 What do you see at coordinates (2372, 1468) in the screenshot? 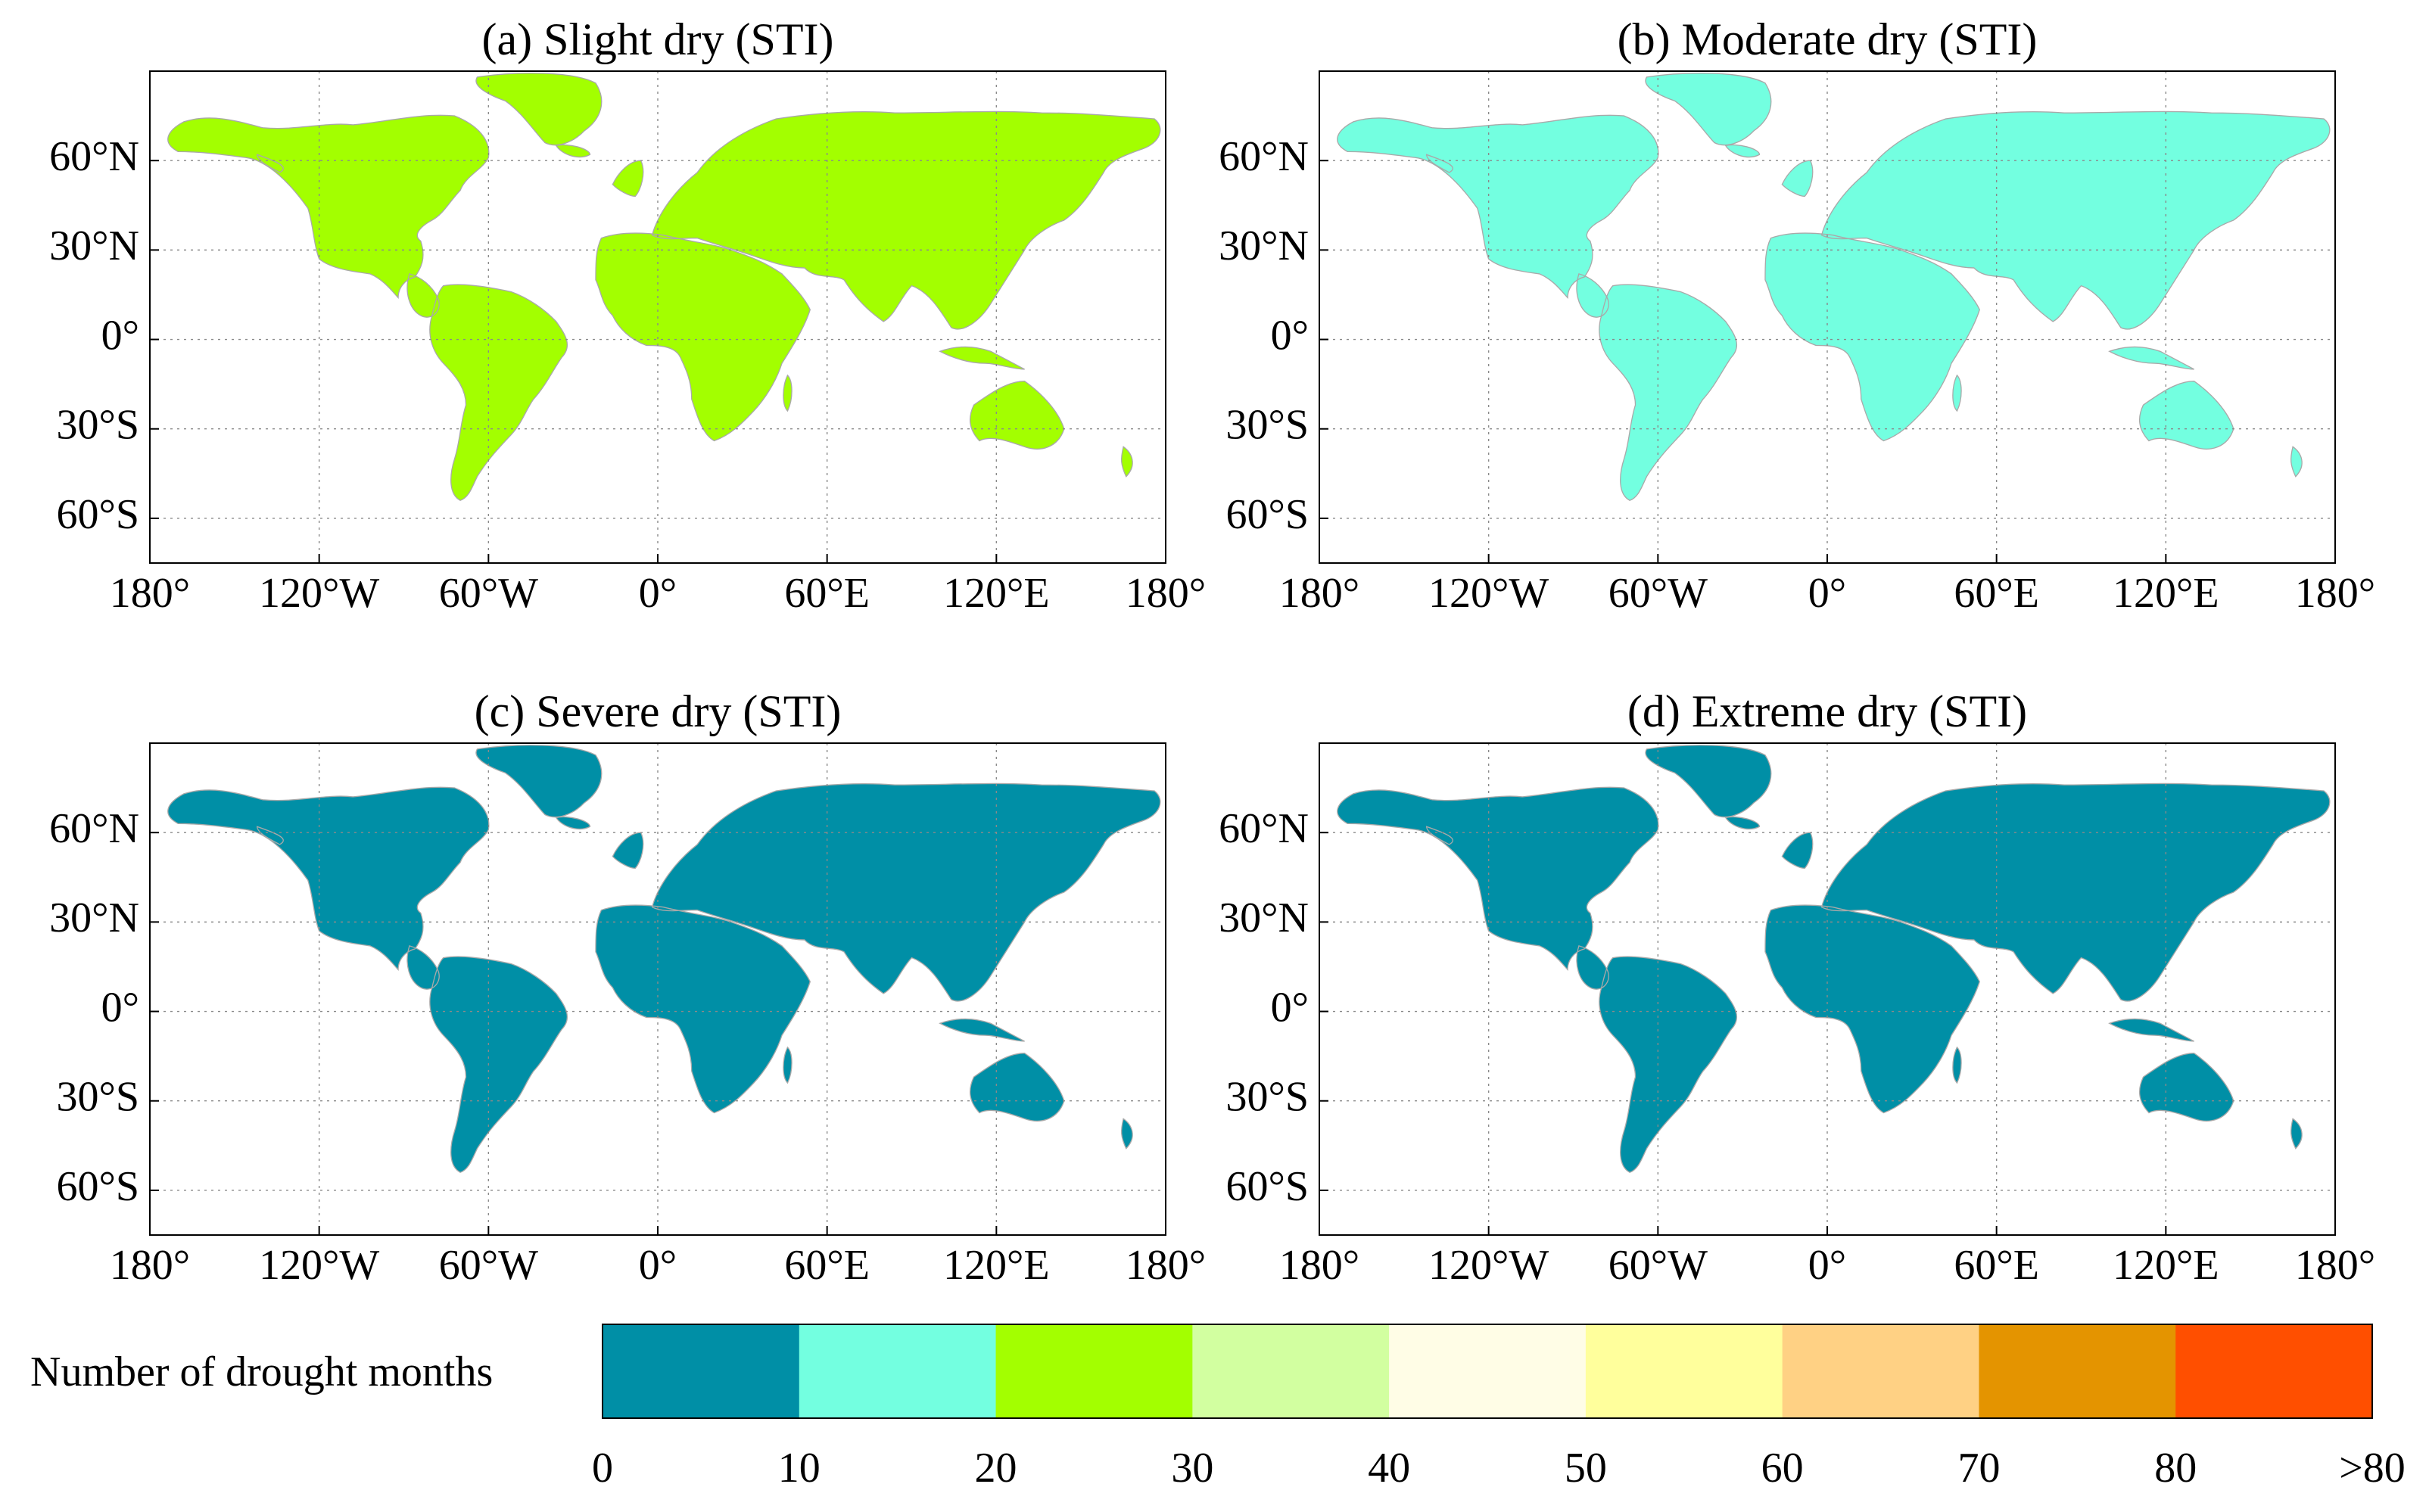
I see `colorbar-tick-label: >80` at bounding box center [2372, 1468].